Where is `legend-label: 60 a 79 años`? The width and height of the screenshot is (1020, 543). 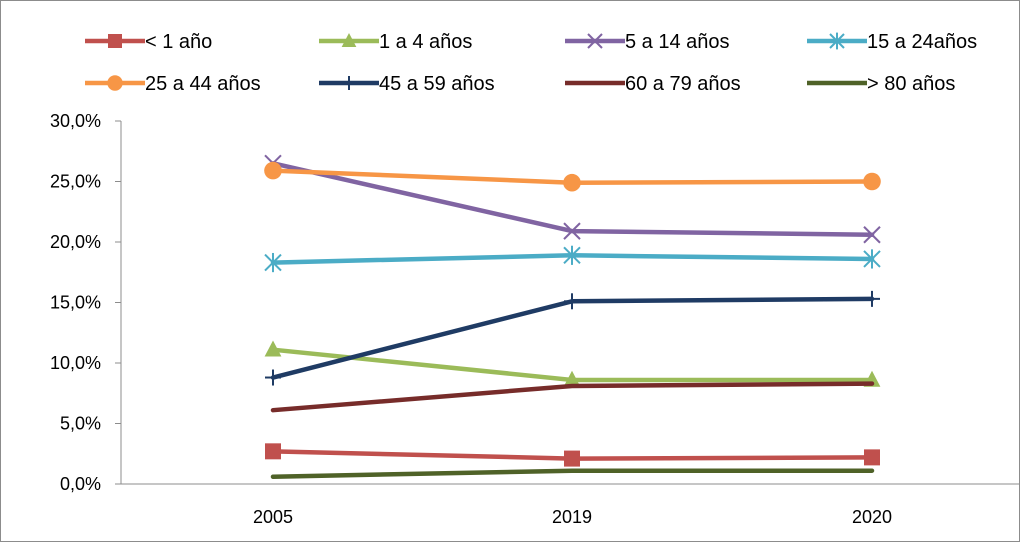
legend-label: 60 a 79 años is located at coordinates (683, 84).